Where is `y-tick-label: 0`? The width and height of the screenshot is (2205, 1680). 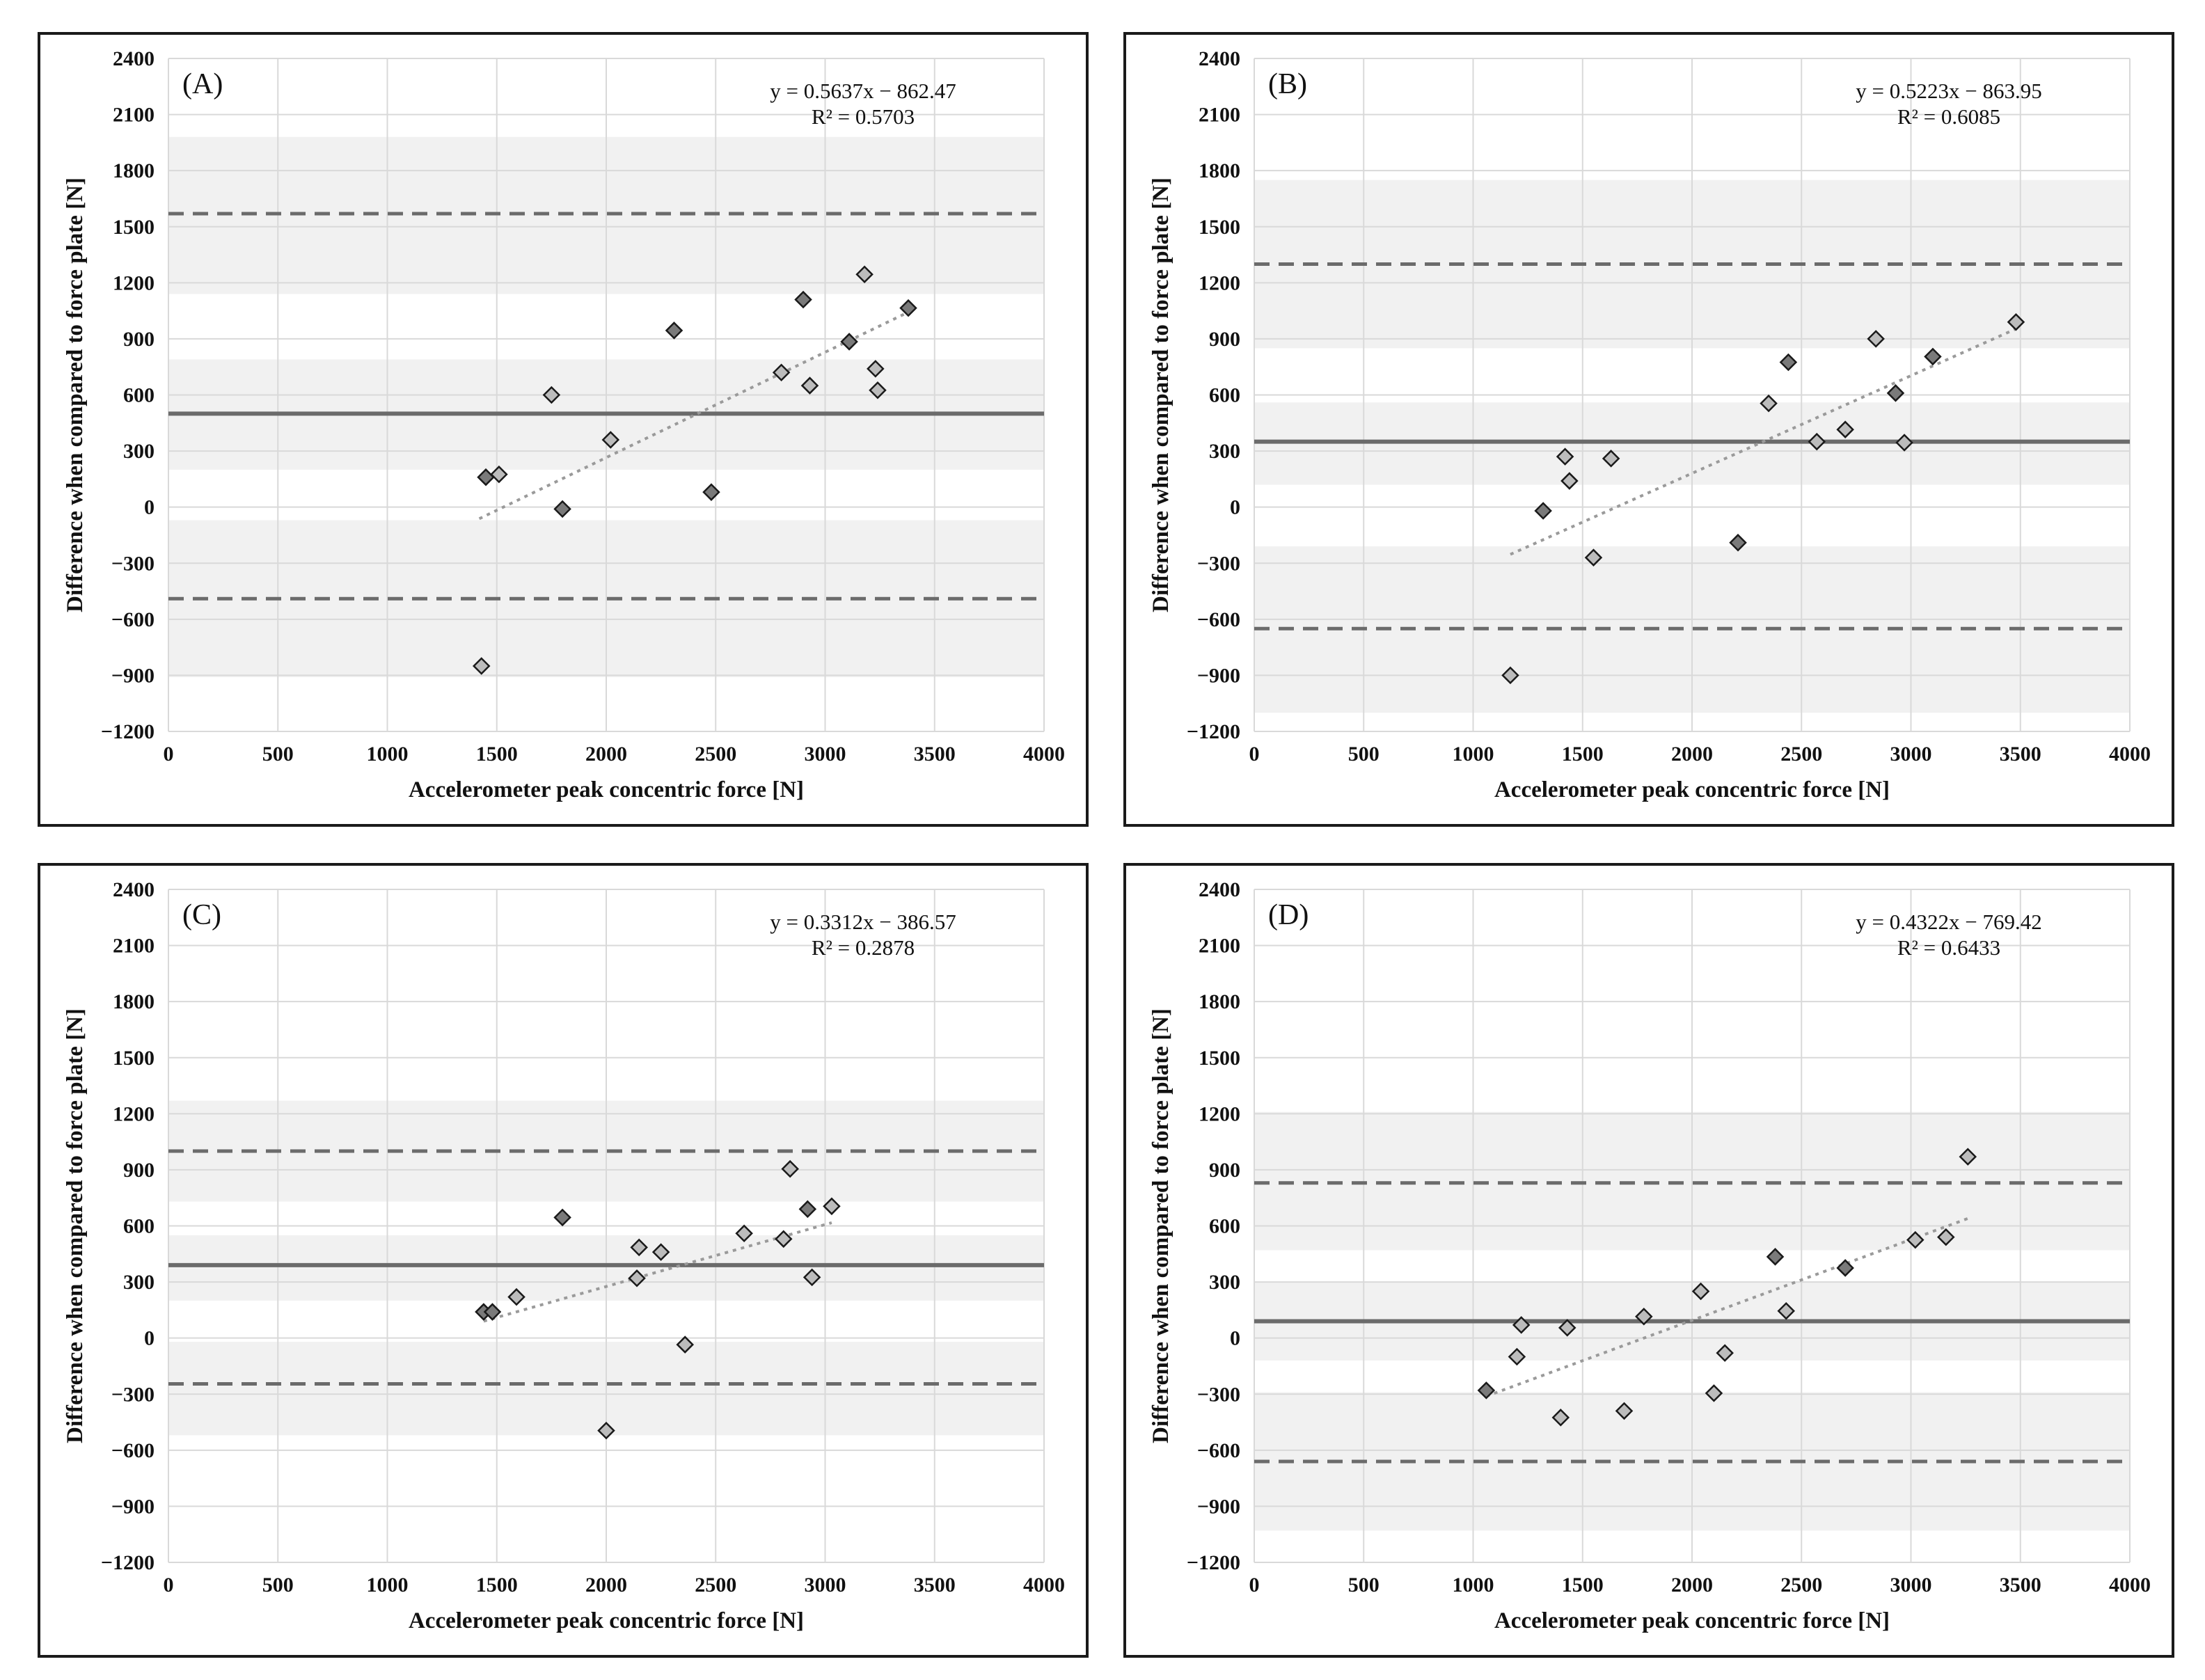 y-tick-label: 0 is located at coordinates (149, 1338).